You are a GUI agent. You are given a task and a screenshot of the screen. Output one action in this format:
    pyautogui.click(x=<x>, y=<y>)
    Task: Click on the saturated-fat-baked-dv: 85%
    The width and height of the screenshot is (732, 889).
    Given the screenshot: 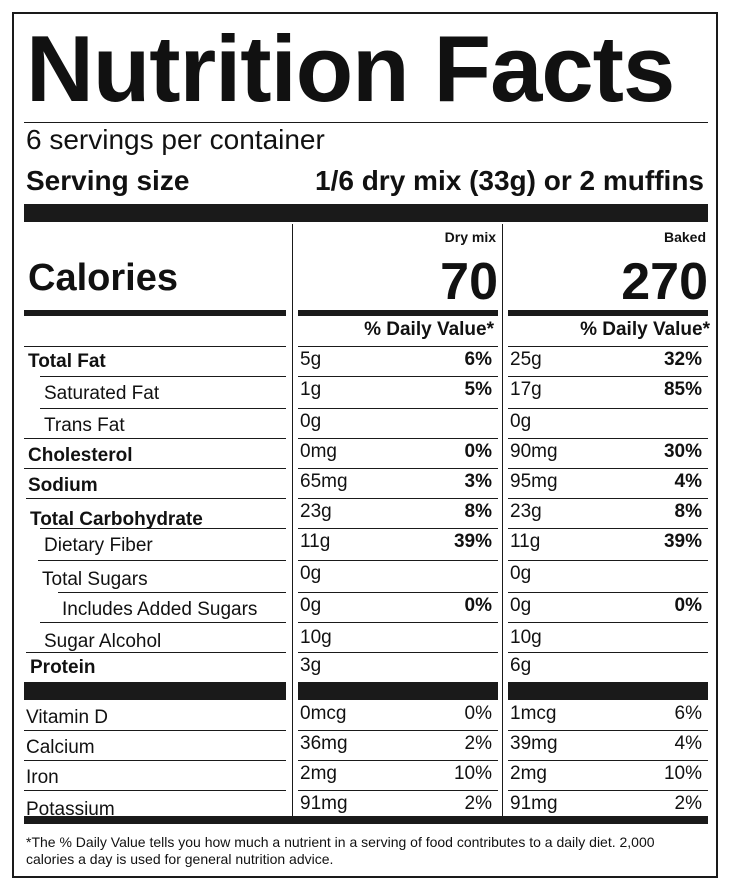 What is the action you would take?
    pyautogui.click(x=682, y=389)
    